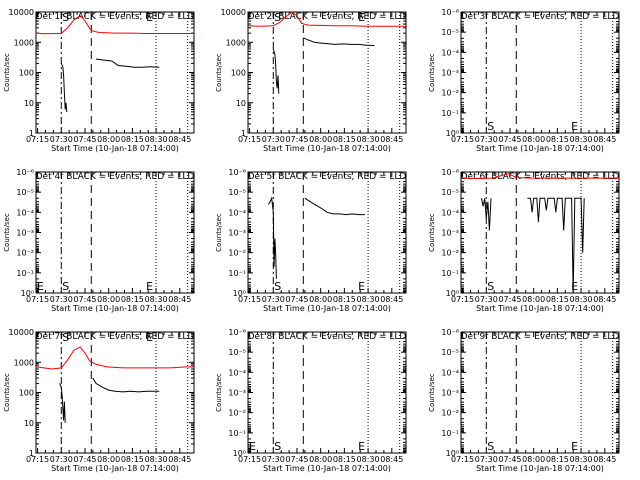 This screenshot has width=640, height=480. Describe the element at coordinates (327, 337) in the screenshot. I see `panel-title: Det 8f BLACK = Events, RED = LLD` at that location.